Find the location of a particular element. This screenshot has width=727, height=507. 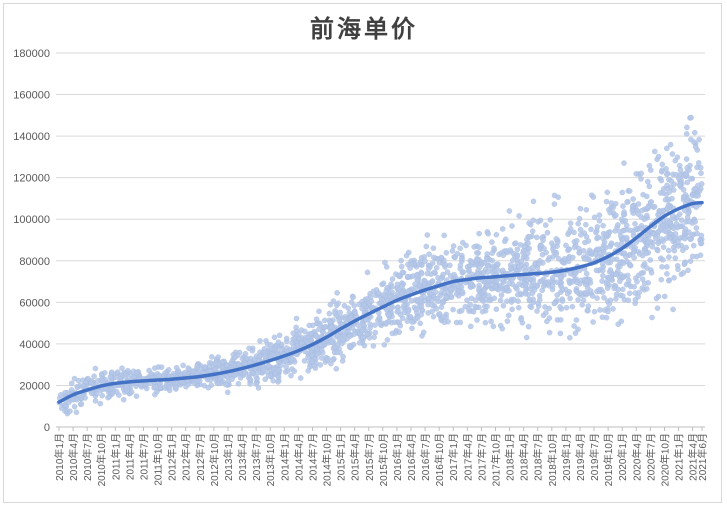

x-tick-label: 2013年7月 is located at coordinates (256, 457).